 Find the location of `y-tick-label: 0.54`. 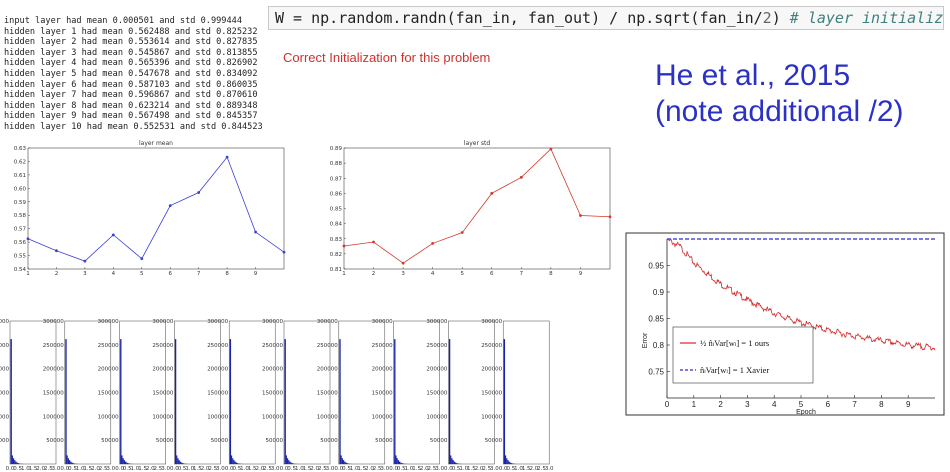

y-tick-label: 0.54 is located at coordinates (20, 270).